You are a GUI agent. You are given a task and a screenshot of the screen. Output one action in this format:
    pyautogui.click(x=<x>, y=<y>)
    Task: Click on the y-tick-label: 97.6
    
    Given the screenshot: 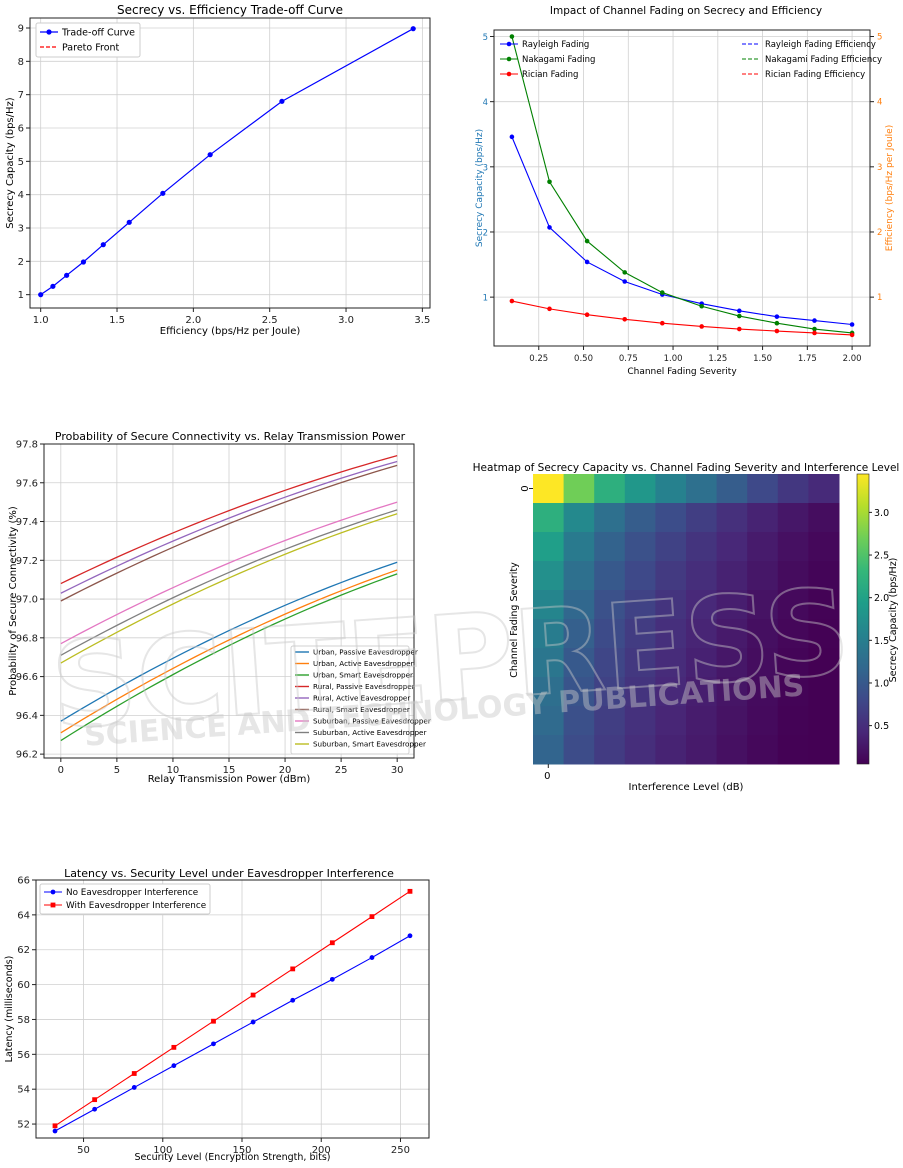 What is the action you would take?
    pyautogui.click(x=27, y=483)
    